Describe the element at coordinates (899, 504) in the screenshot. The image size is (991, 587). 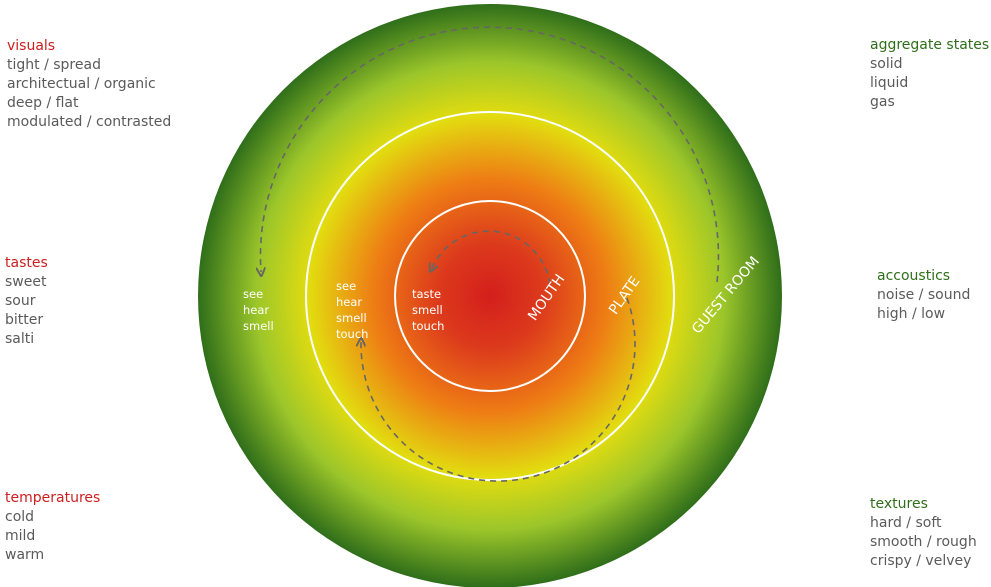
I see `textures-title: textures` at that location.